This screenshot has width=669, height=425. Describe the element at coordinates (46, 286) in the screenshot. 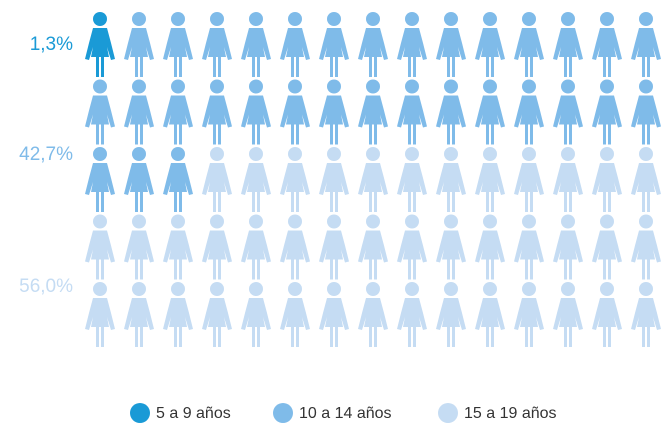

I see `value-label: 56,0%` at that location.